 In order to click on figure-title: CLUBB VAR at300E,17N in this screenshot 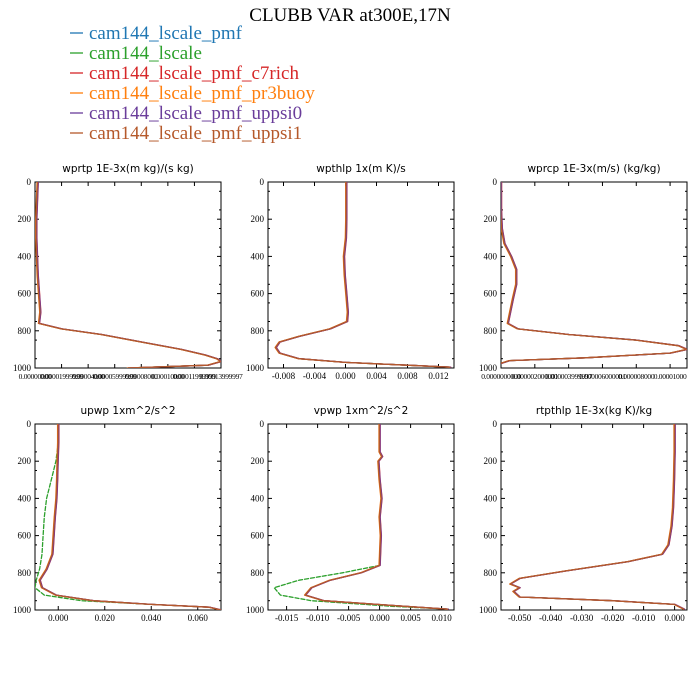, I will do `click(350, 15)`.